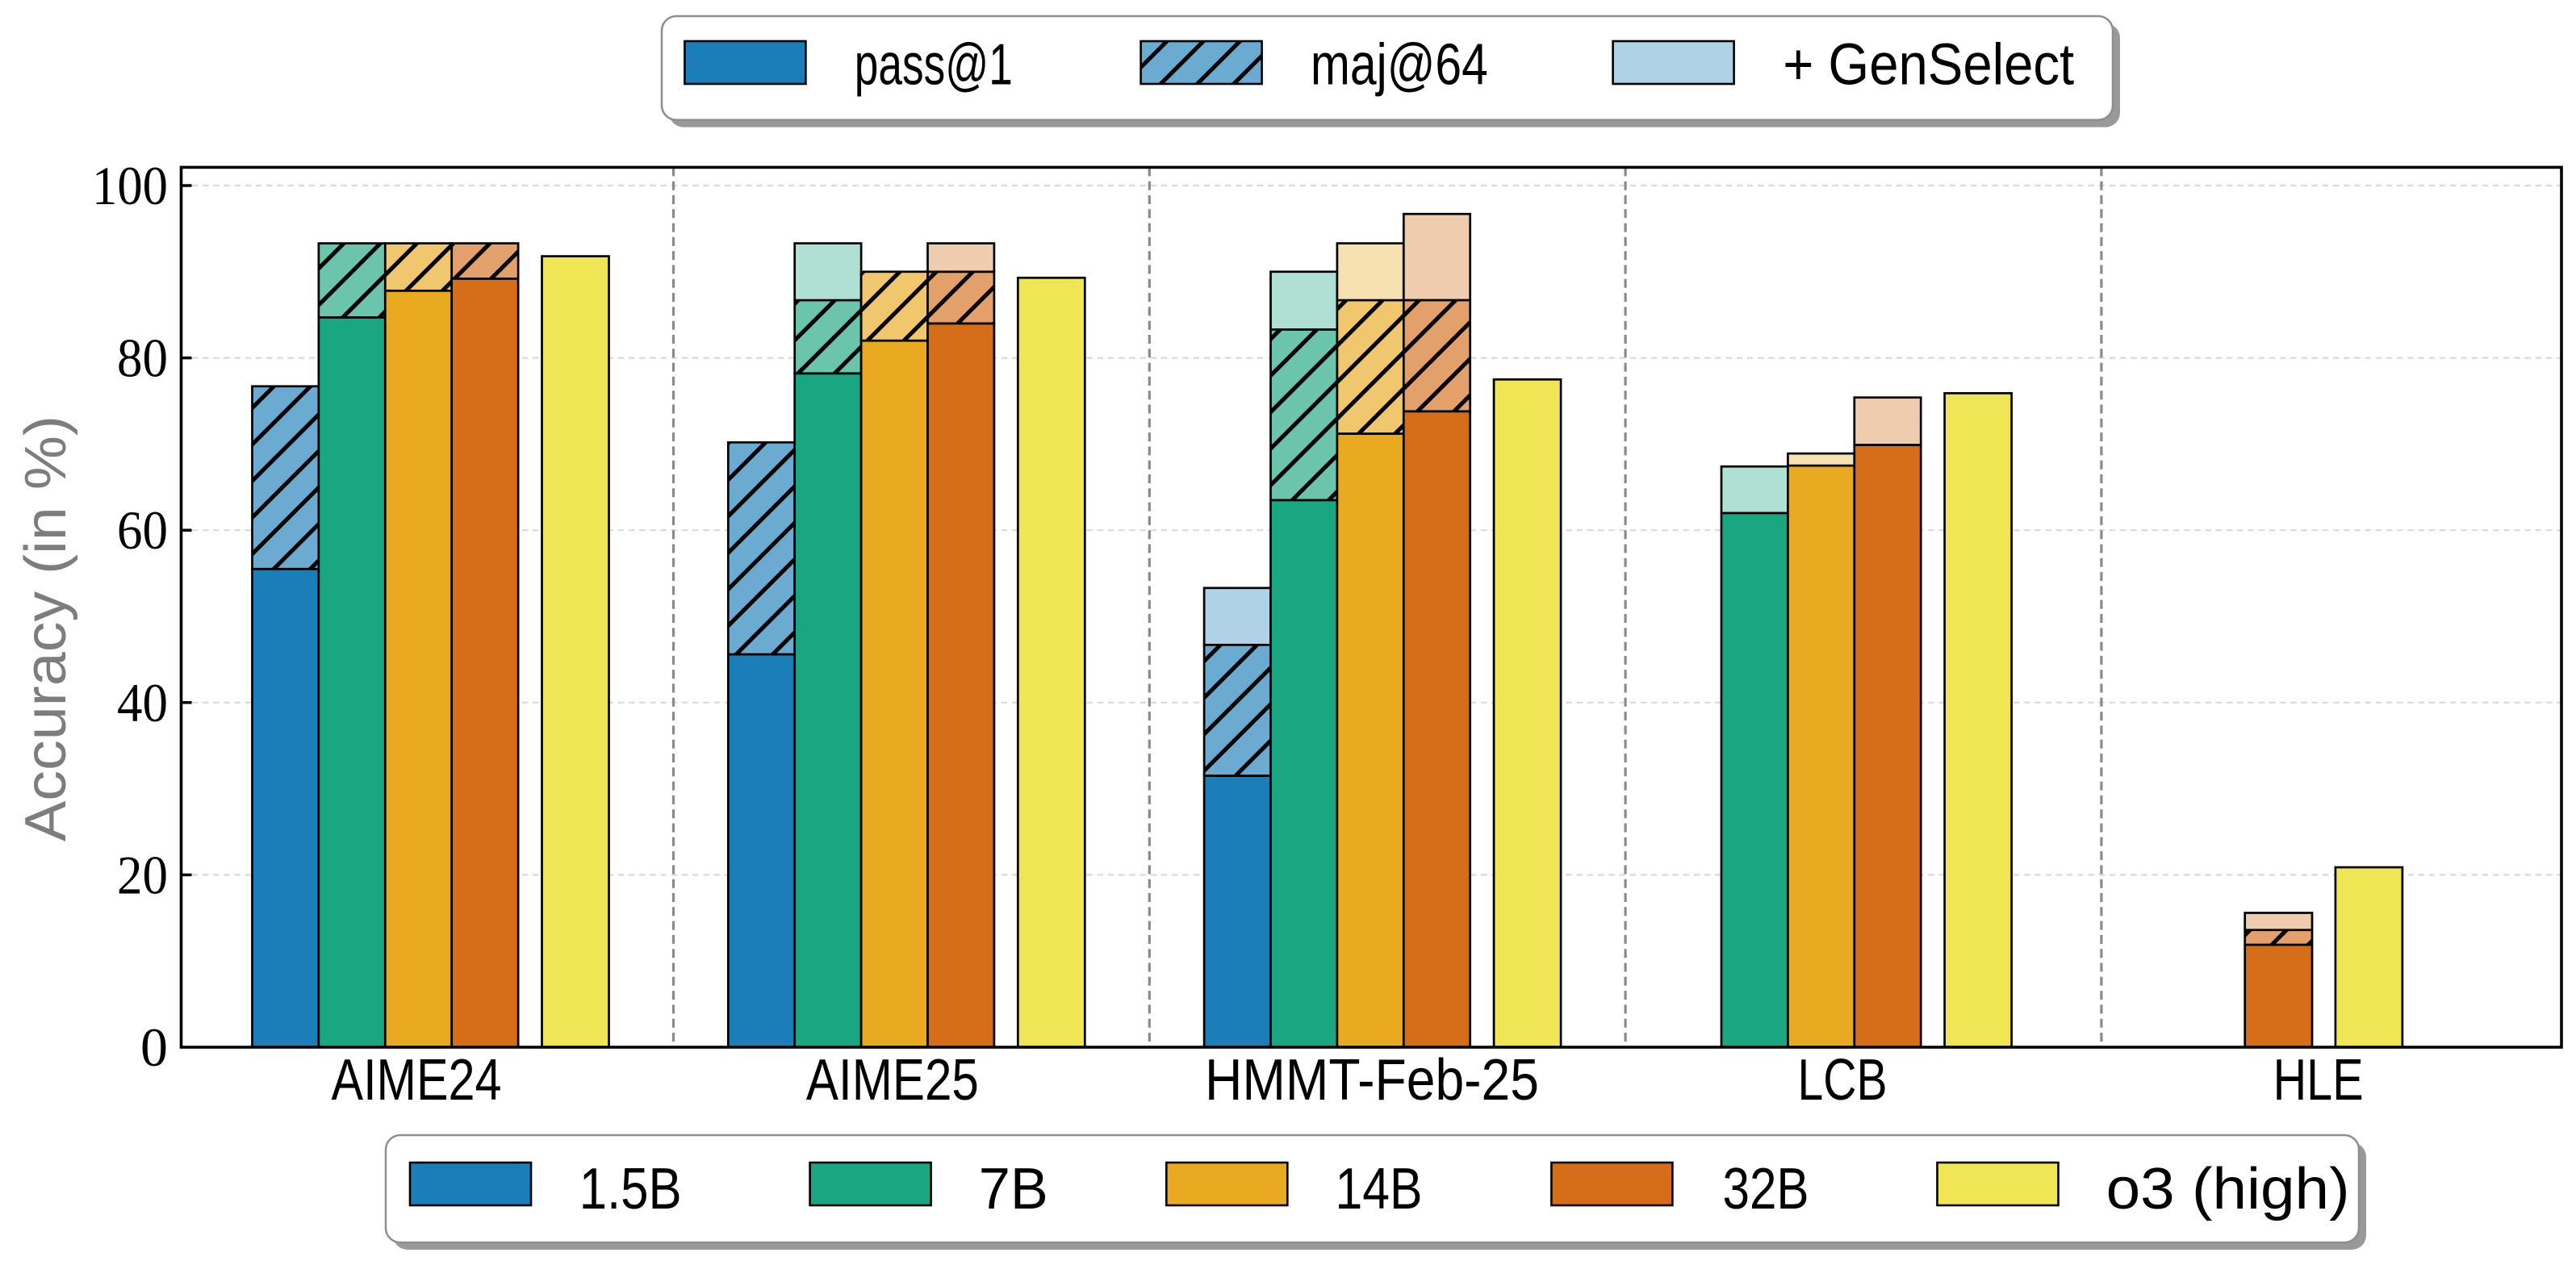  What do you see at coordinates (2318, 1080) in the screenshot?
I see `svg-text: HLE` at bounding box center [2318, 1080].